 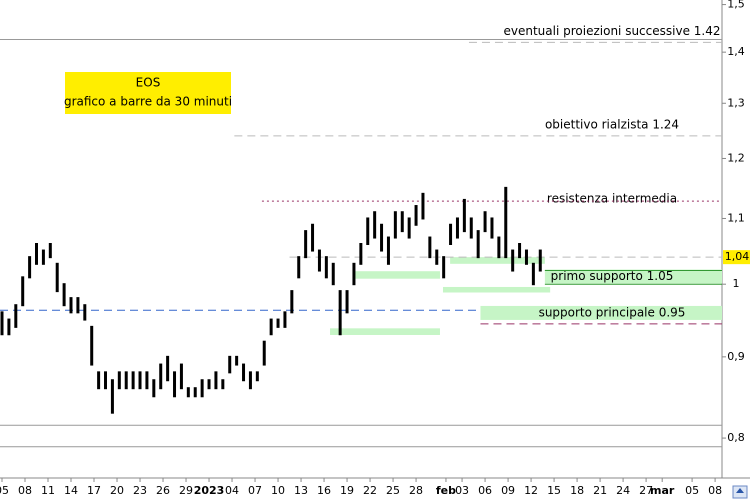 I want to click on x-tick-label: 12, so click(x=531, y=490).